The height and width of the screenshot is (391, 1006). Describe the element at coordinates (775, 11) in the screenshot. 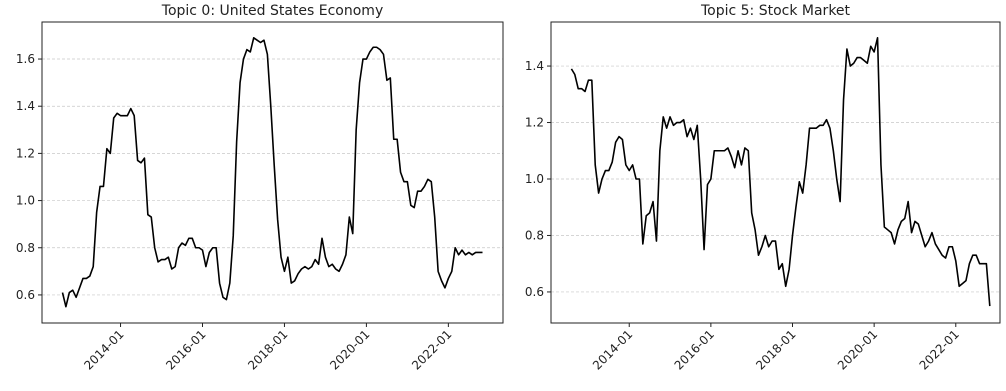

I see `chart-title: Topic 5: Stock Market` at that location.